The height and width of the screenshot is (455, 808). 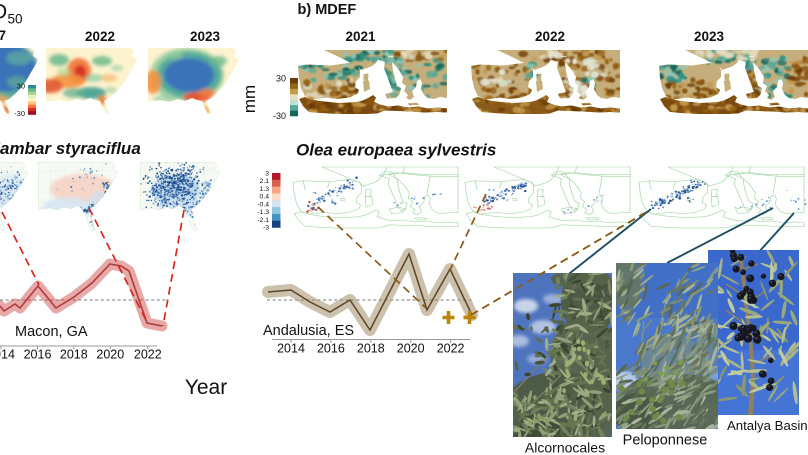 I want to click on svg-text: Antalya Basin, so click(x=767, y=425).